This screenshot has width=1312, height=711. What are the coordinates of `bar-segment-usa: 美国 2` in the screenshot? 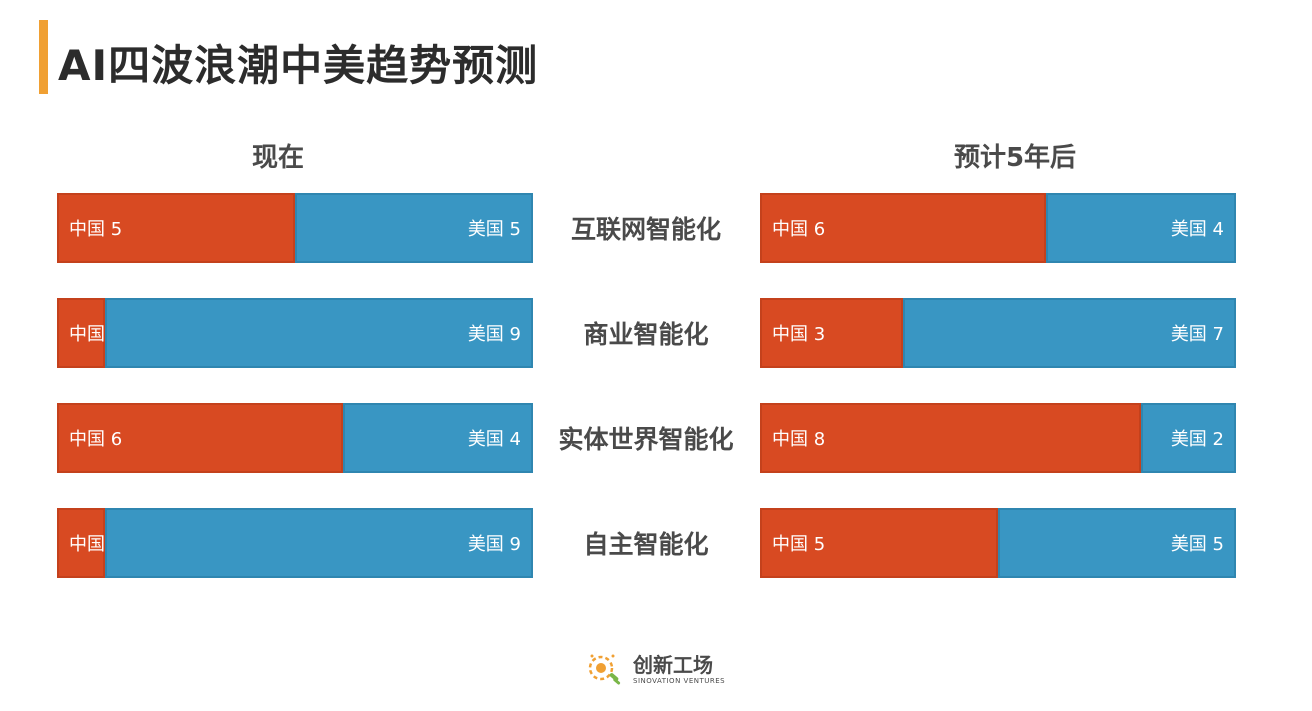 It's located at (1188, 438).